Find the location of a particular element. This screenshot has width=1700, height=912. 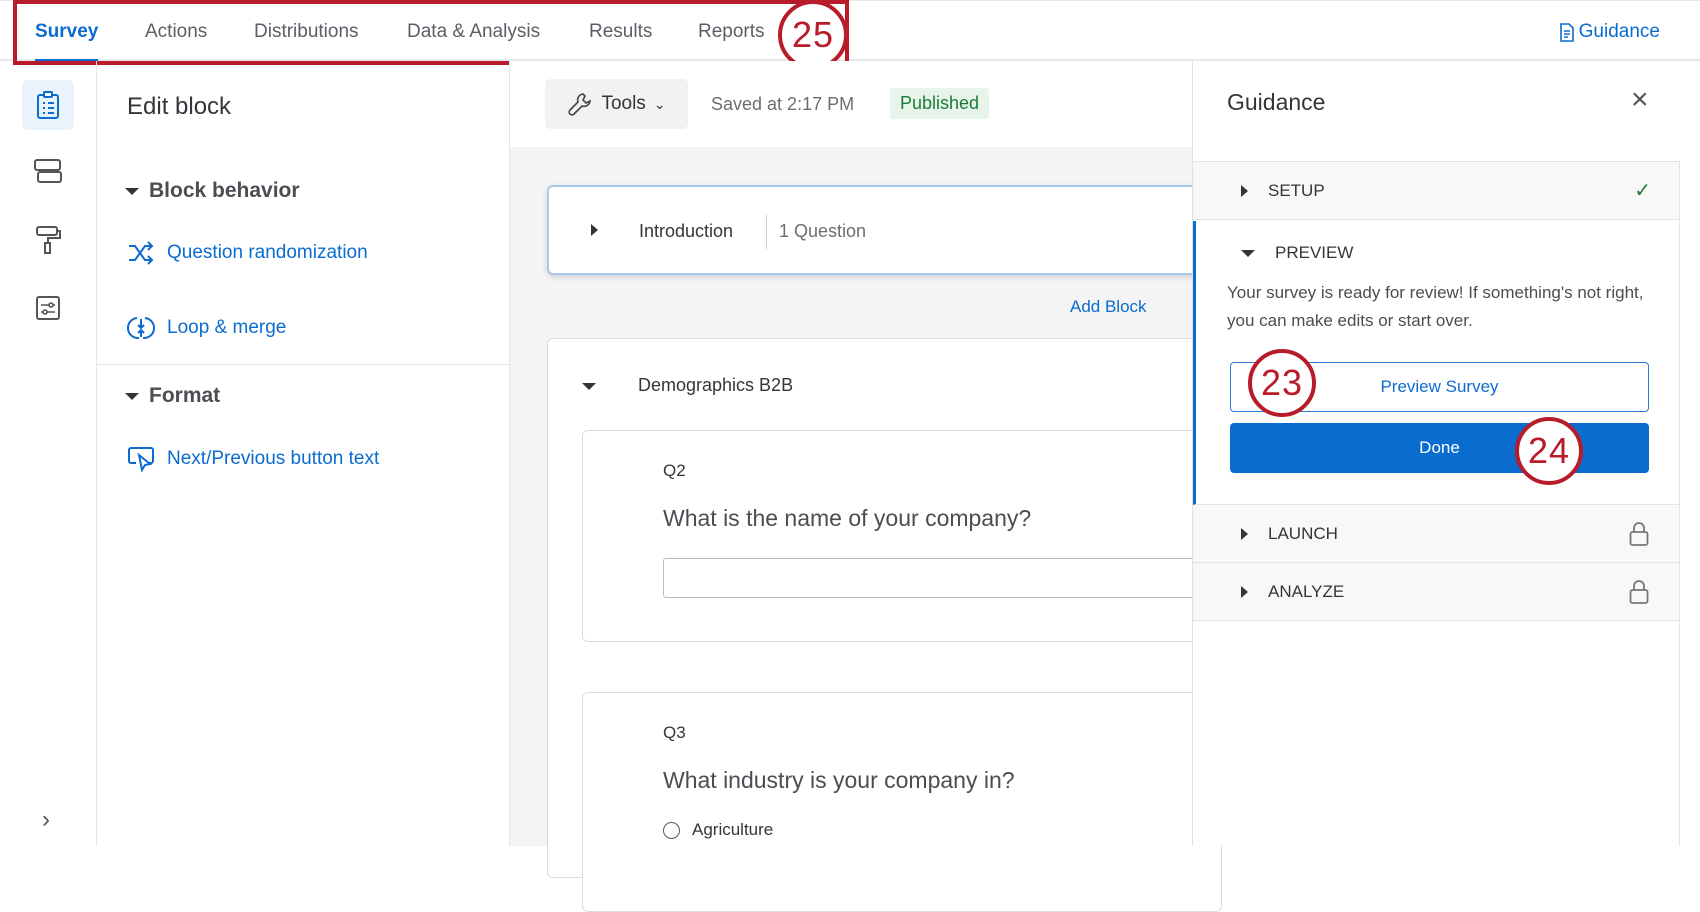

chevron-down-icon: ⌄ is located at coordinates (659, 103).